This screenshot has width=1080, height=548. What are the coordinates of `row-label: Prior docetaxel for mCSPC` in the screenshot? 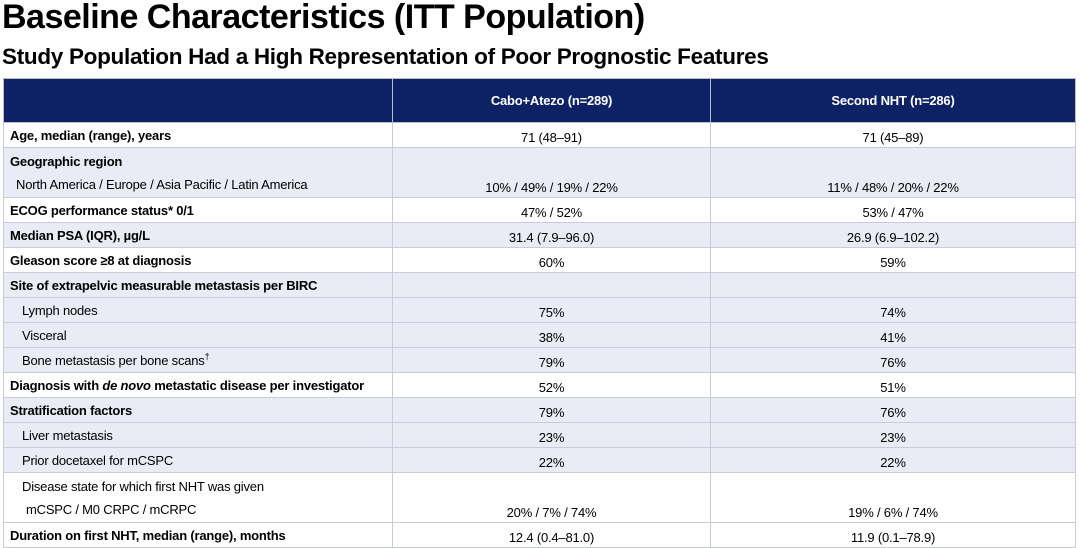 It's located at (198, 460).